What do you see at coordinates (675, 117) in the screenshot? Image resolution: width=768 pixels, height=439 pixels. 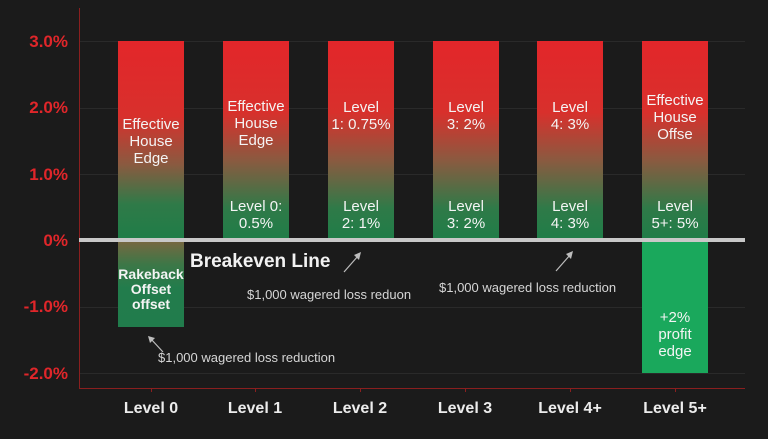 I see `bar-5-upper-label: Effective House Offse` at bounding box center [675, 117].